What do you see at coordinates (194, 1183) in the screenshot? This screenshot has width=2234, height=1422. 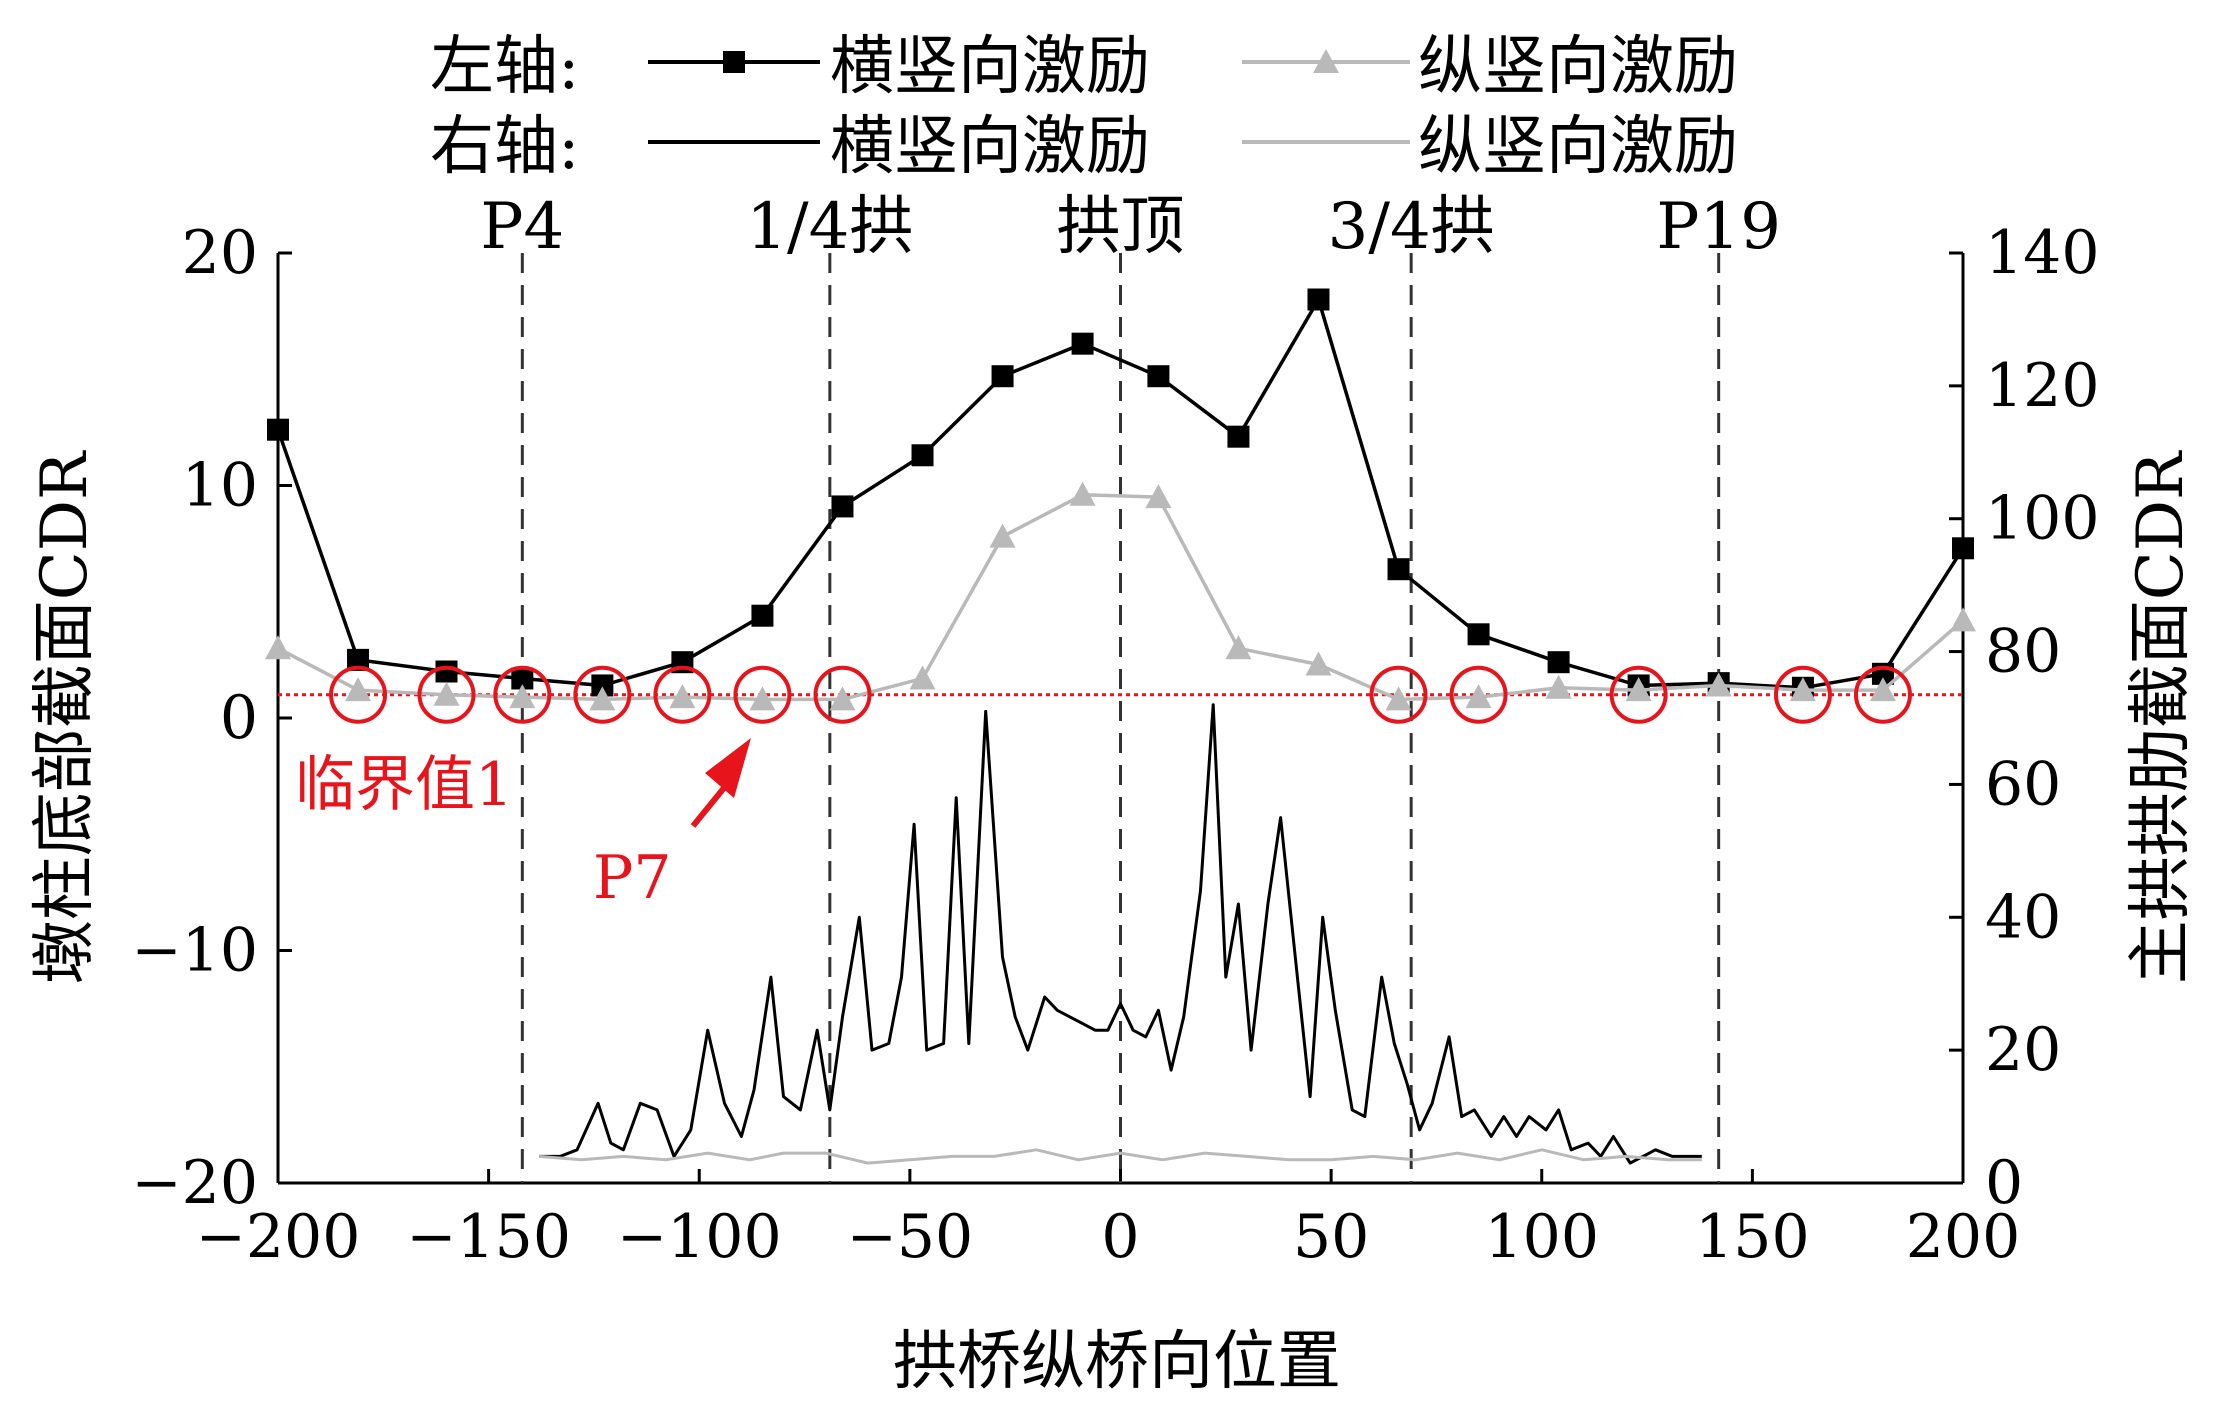 I see `left-y-tick-label: −20` at bounding box center [194, 1183].